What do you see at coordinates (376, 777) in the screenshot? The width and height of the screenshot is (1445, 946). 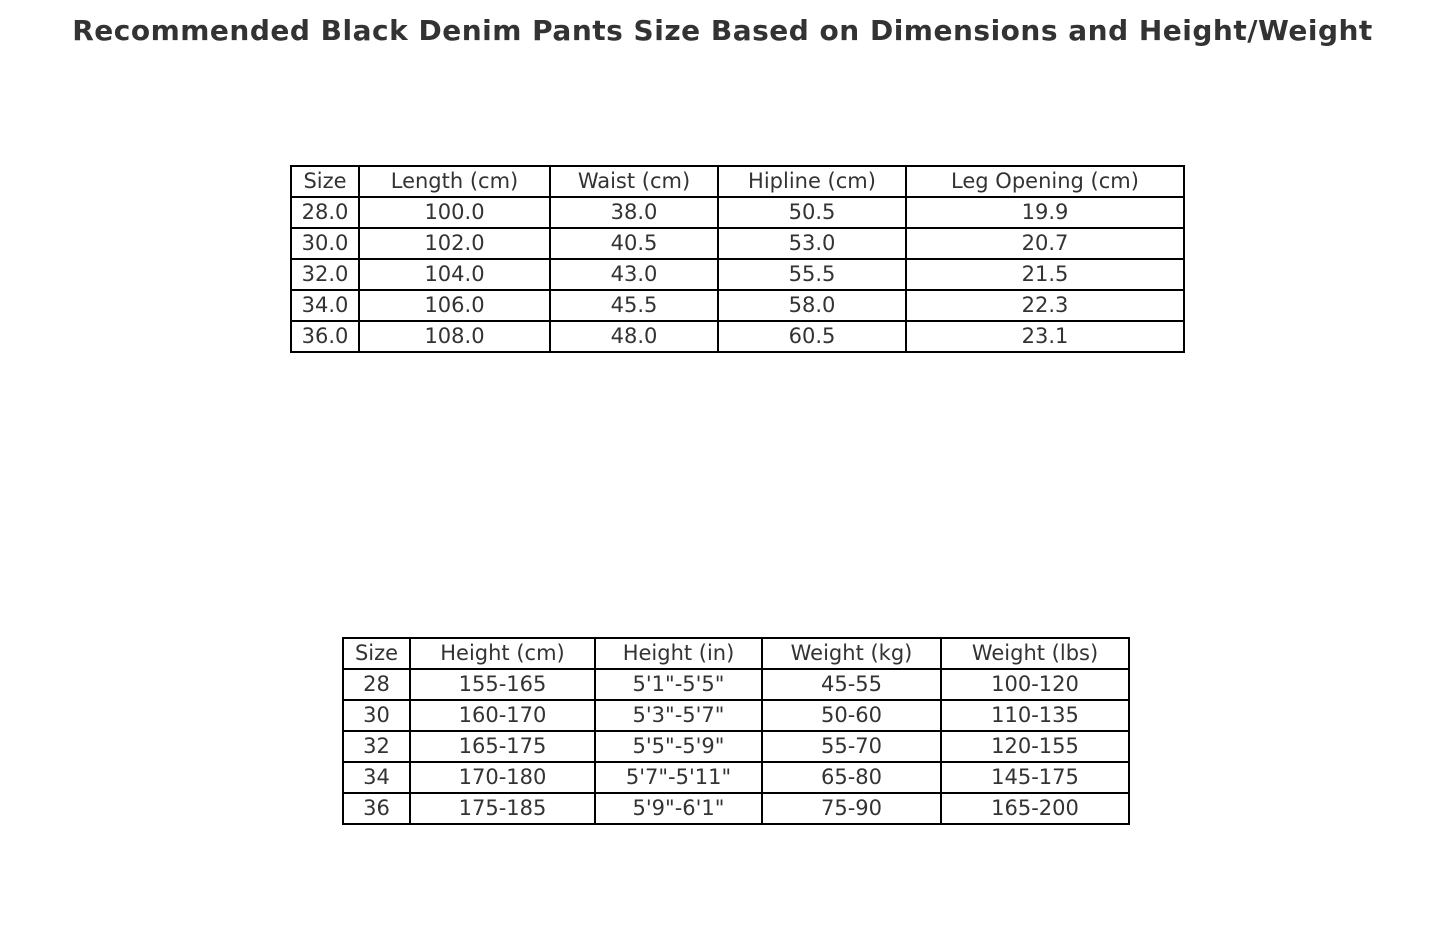 I see `table-cell: 34` at bounding box center [376, 777].